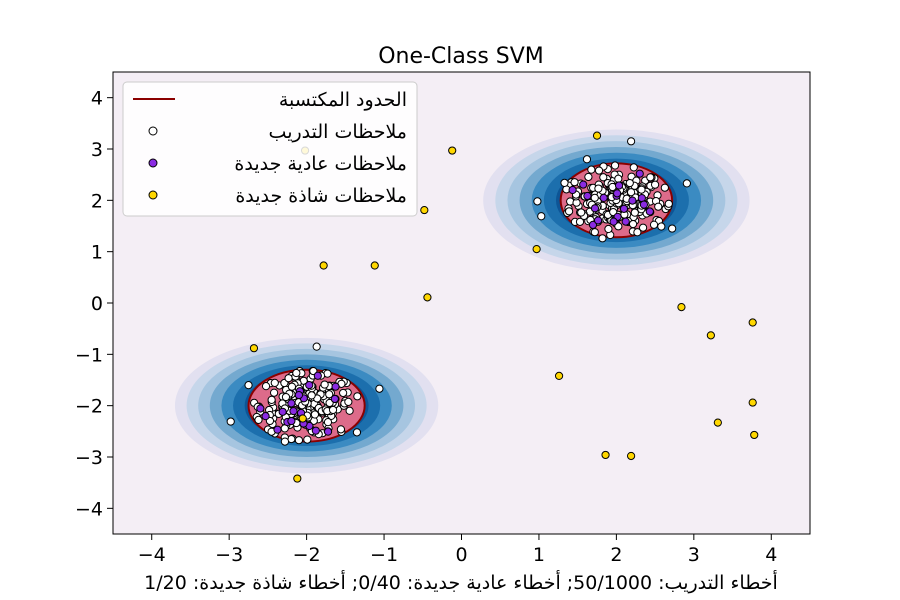 The width and height of the screenshot is (900, 600). What do you see at coordinates (89, 355) in the screenshot?
I see `y-tick-label: −1` at bounding box center [89, 355].